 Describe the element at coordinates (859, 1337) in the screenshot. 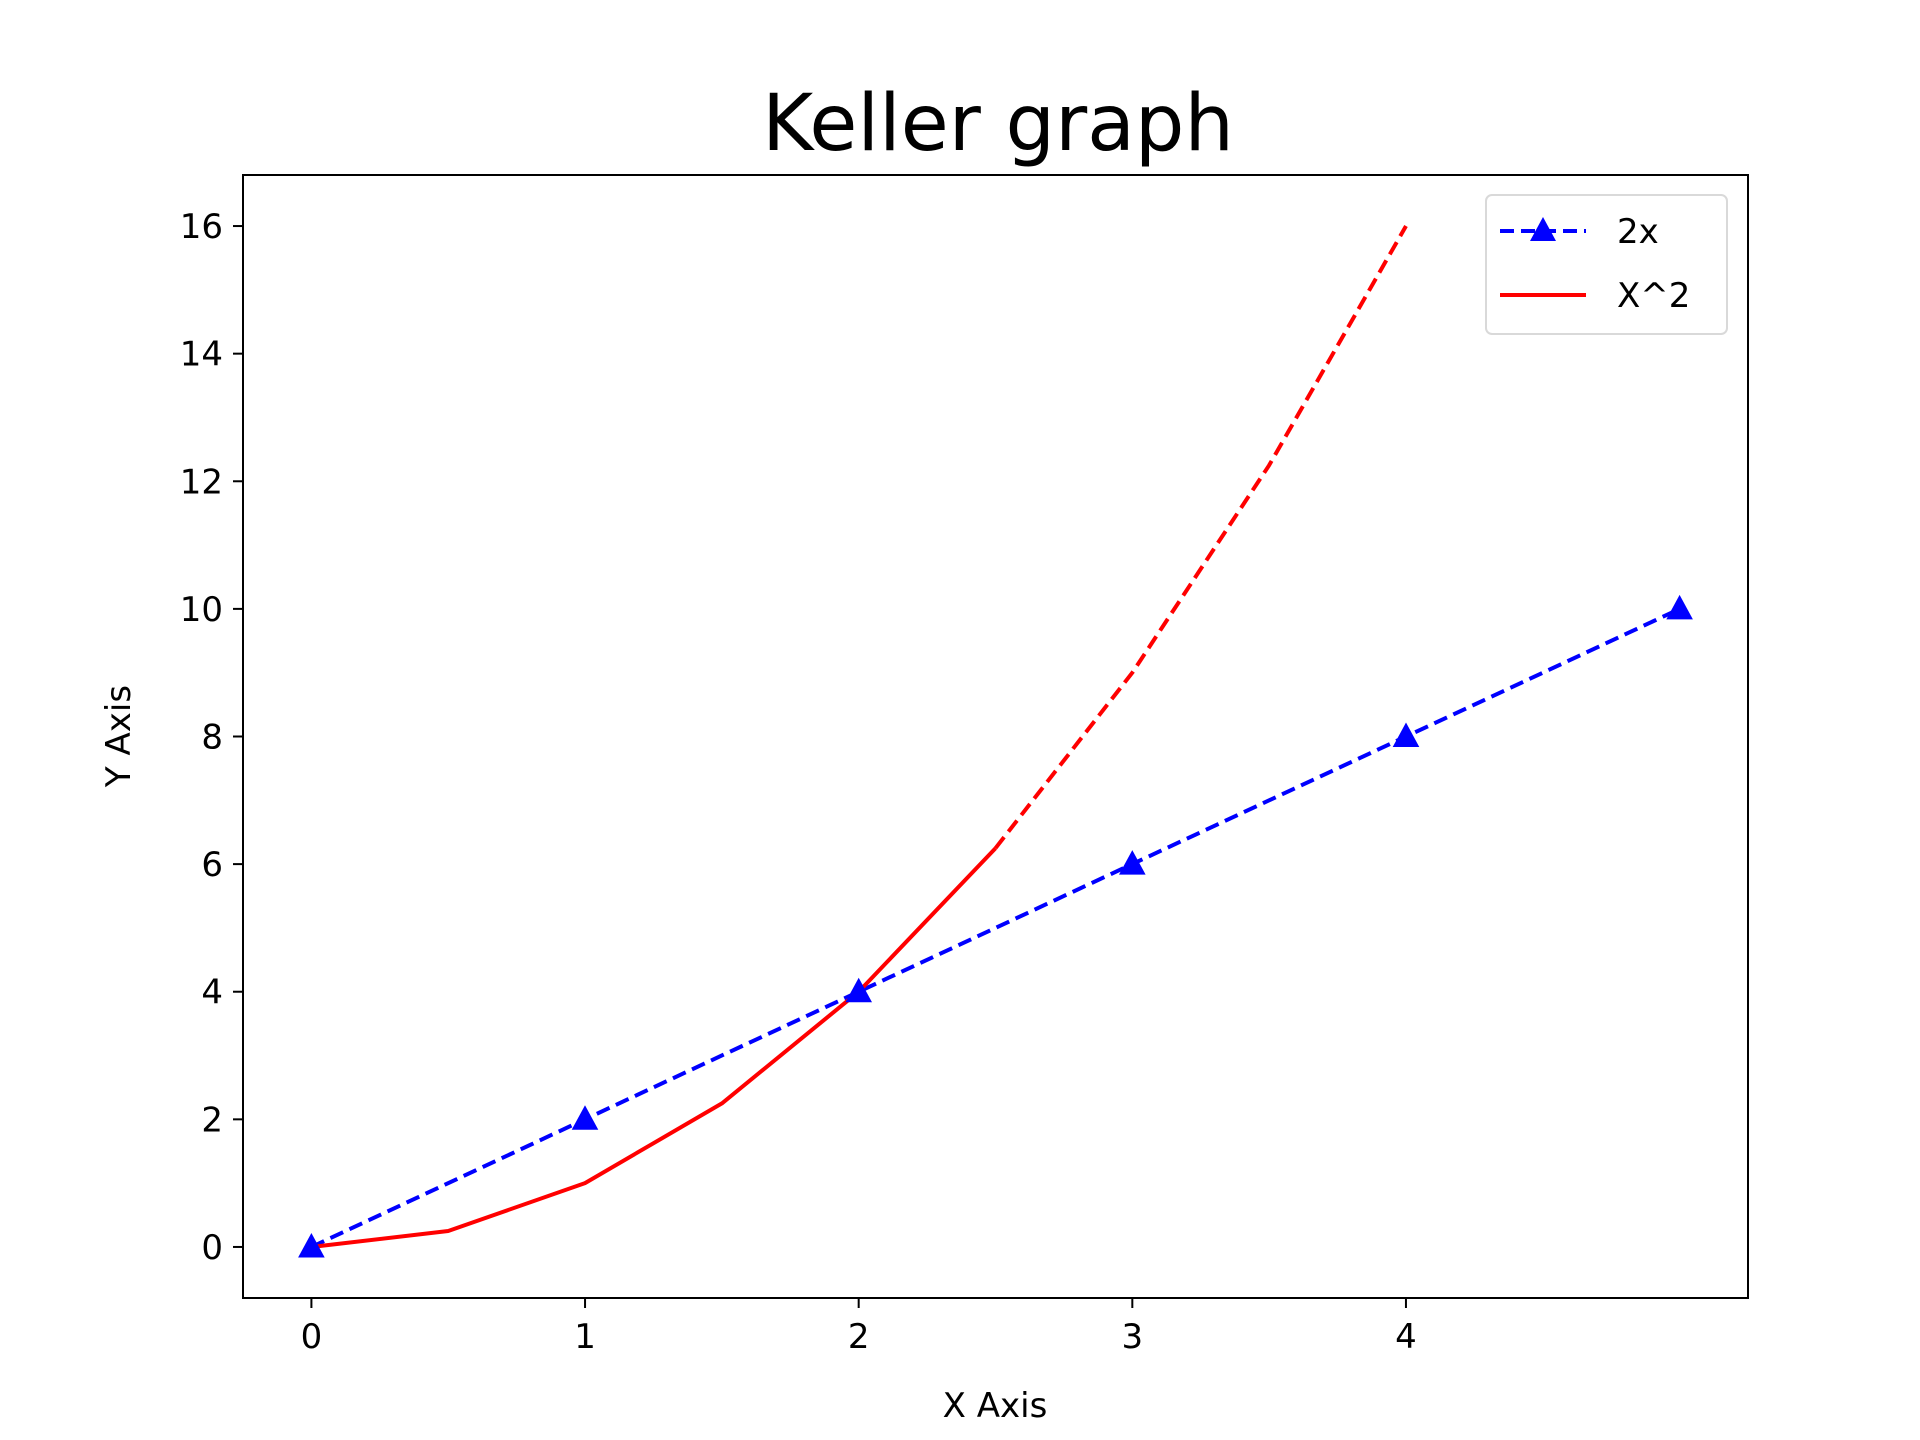

I see `x-tick-label: 2` at that location.